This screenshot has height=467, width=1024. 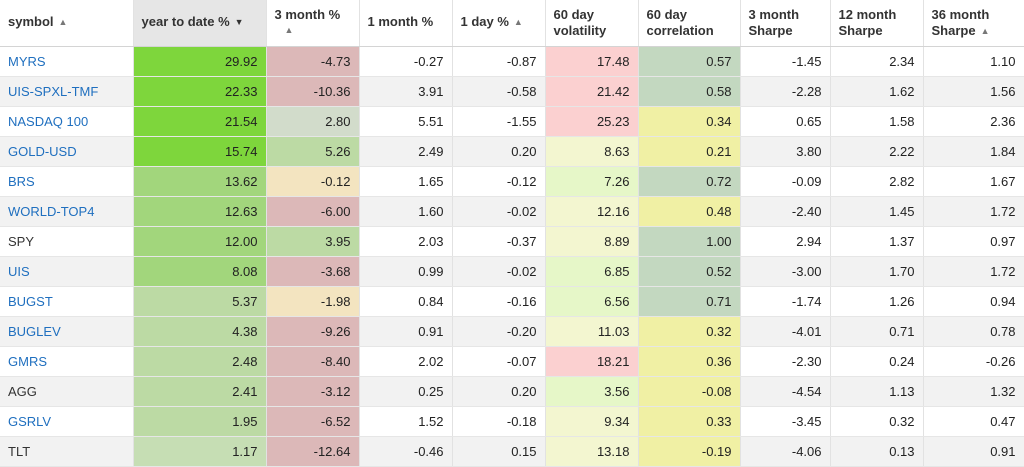 I want to click on symbol-link: WORLD-TOP4, so click(x=51, y=211).